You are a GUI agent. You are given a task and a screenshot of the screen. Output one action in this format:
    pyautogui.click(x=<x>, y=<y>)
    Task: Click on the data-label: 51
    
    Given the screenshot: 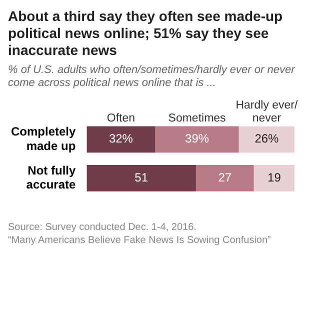 What is the action you would take?
    pyautogui.click(x=141, y=177)
    